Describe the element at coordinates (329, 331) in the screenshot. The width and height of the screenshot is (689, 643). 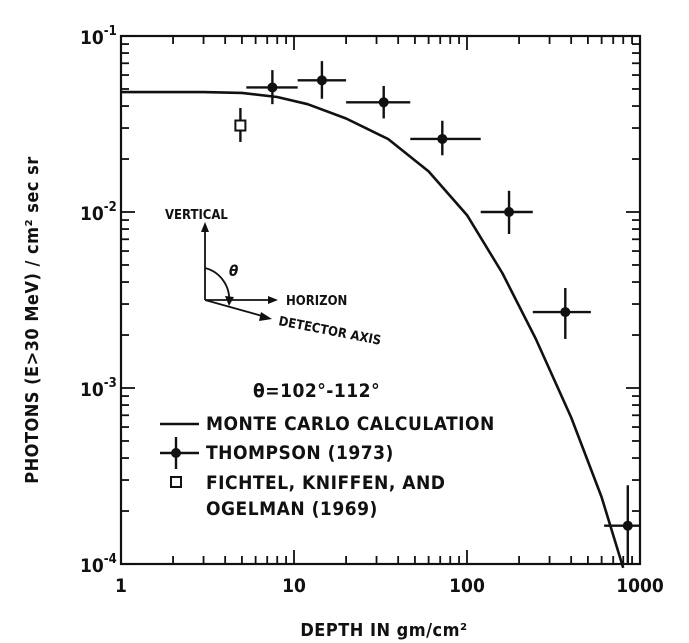
I see `detector-axis-label: DETECTOR AXIS` at that location.